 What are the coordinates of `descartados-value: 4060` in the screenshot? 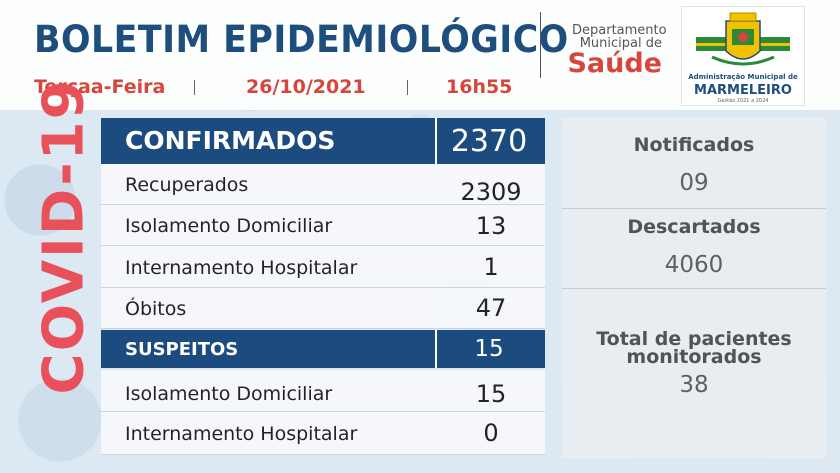 It's located at (694, 265).